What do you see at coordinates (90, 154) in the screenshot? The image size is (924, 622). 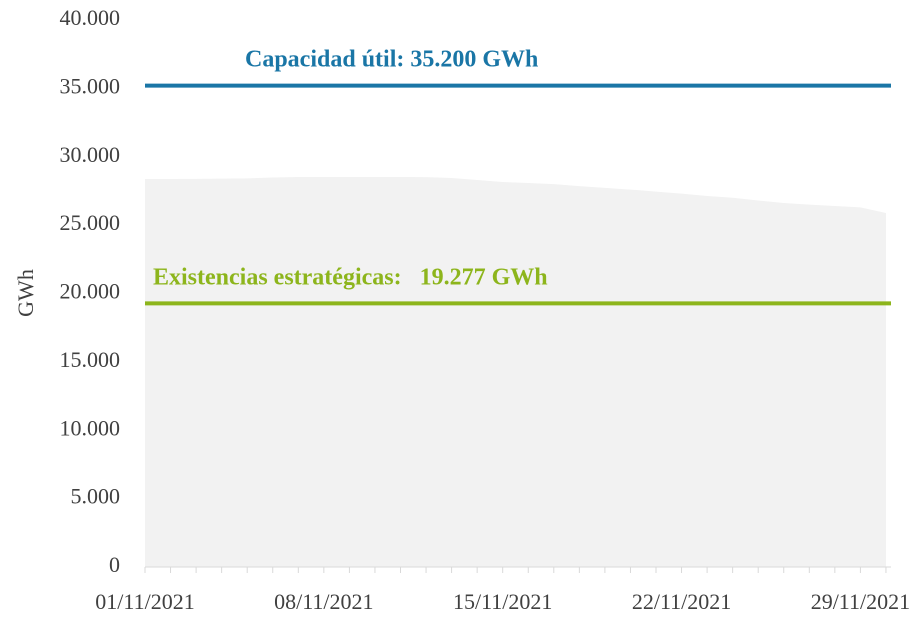 I see `y-tick-label: 30.000` at bounding box center [90, 154].